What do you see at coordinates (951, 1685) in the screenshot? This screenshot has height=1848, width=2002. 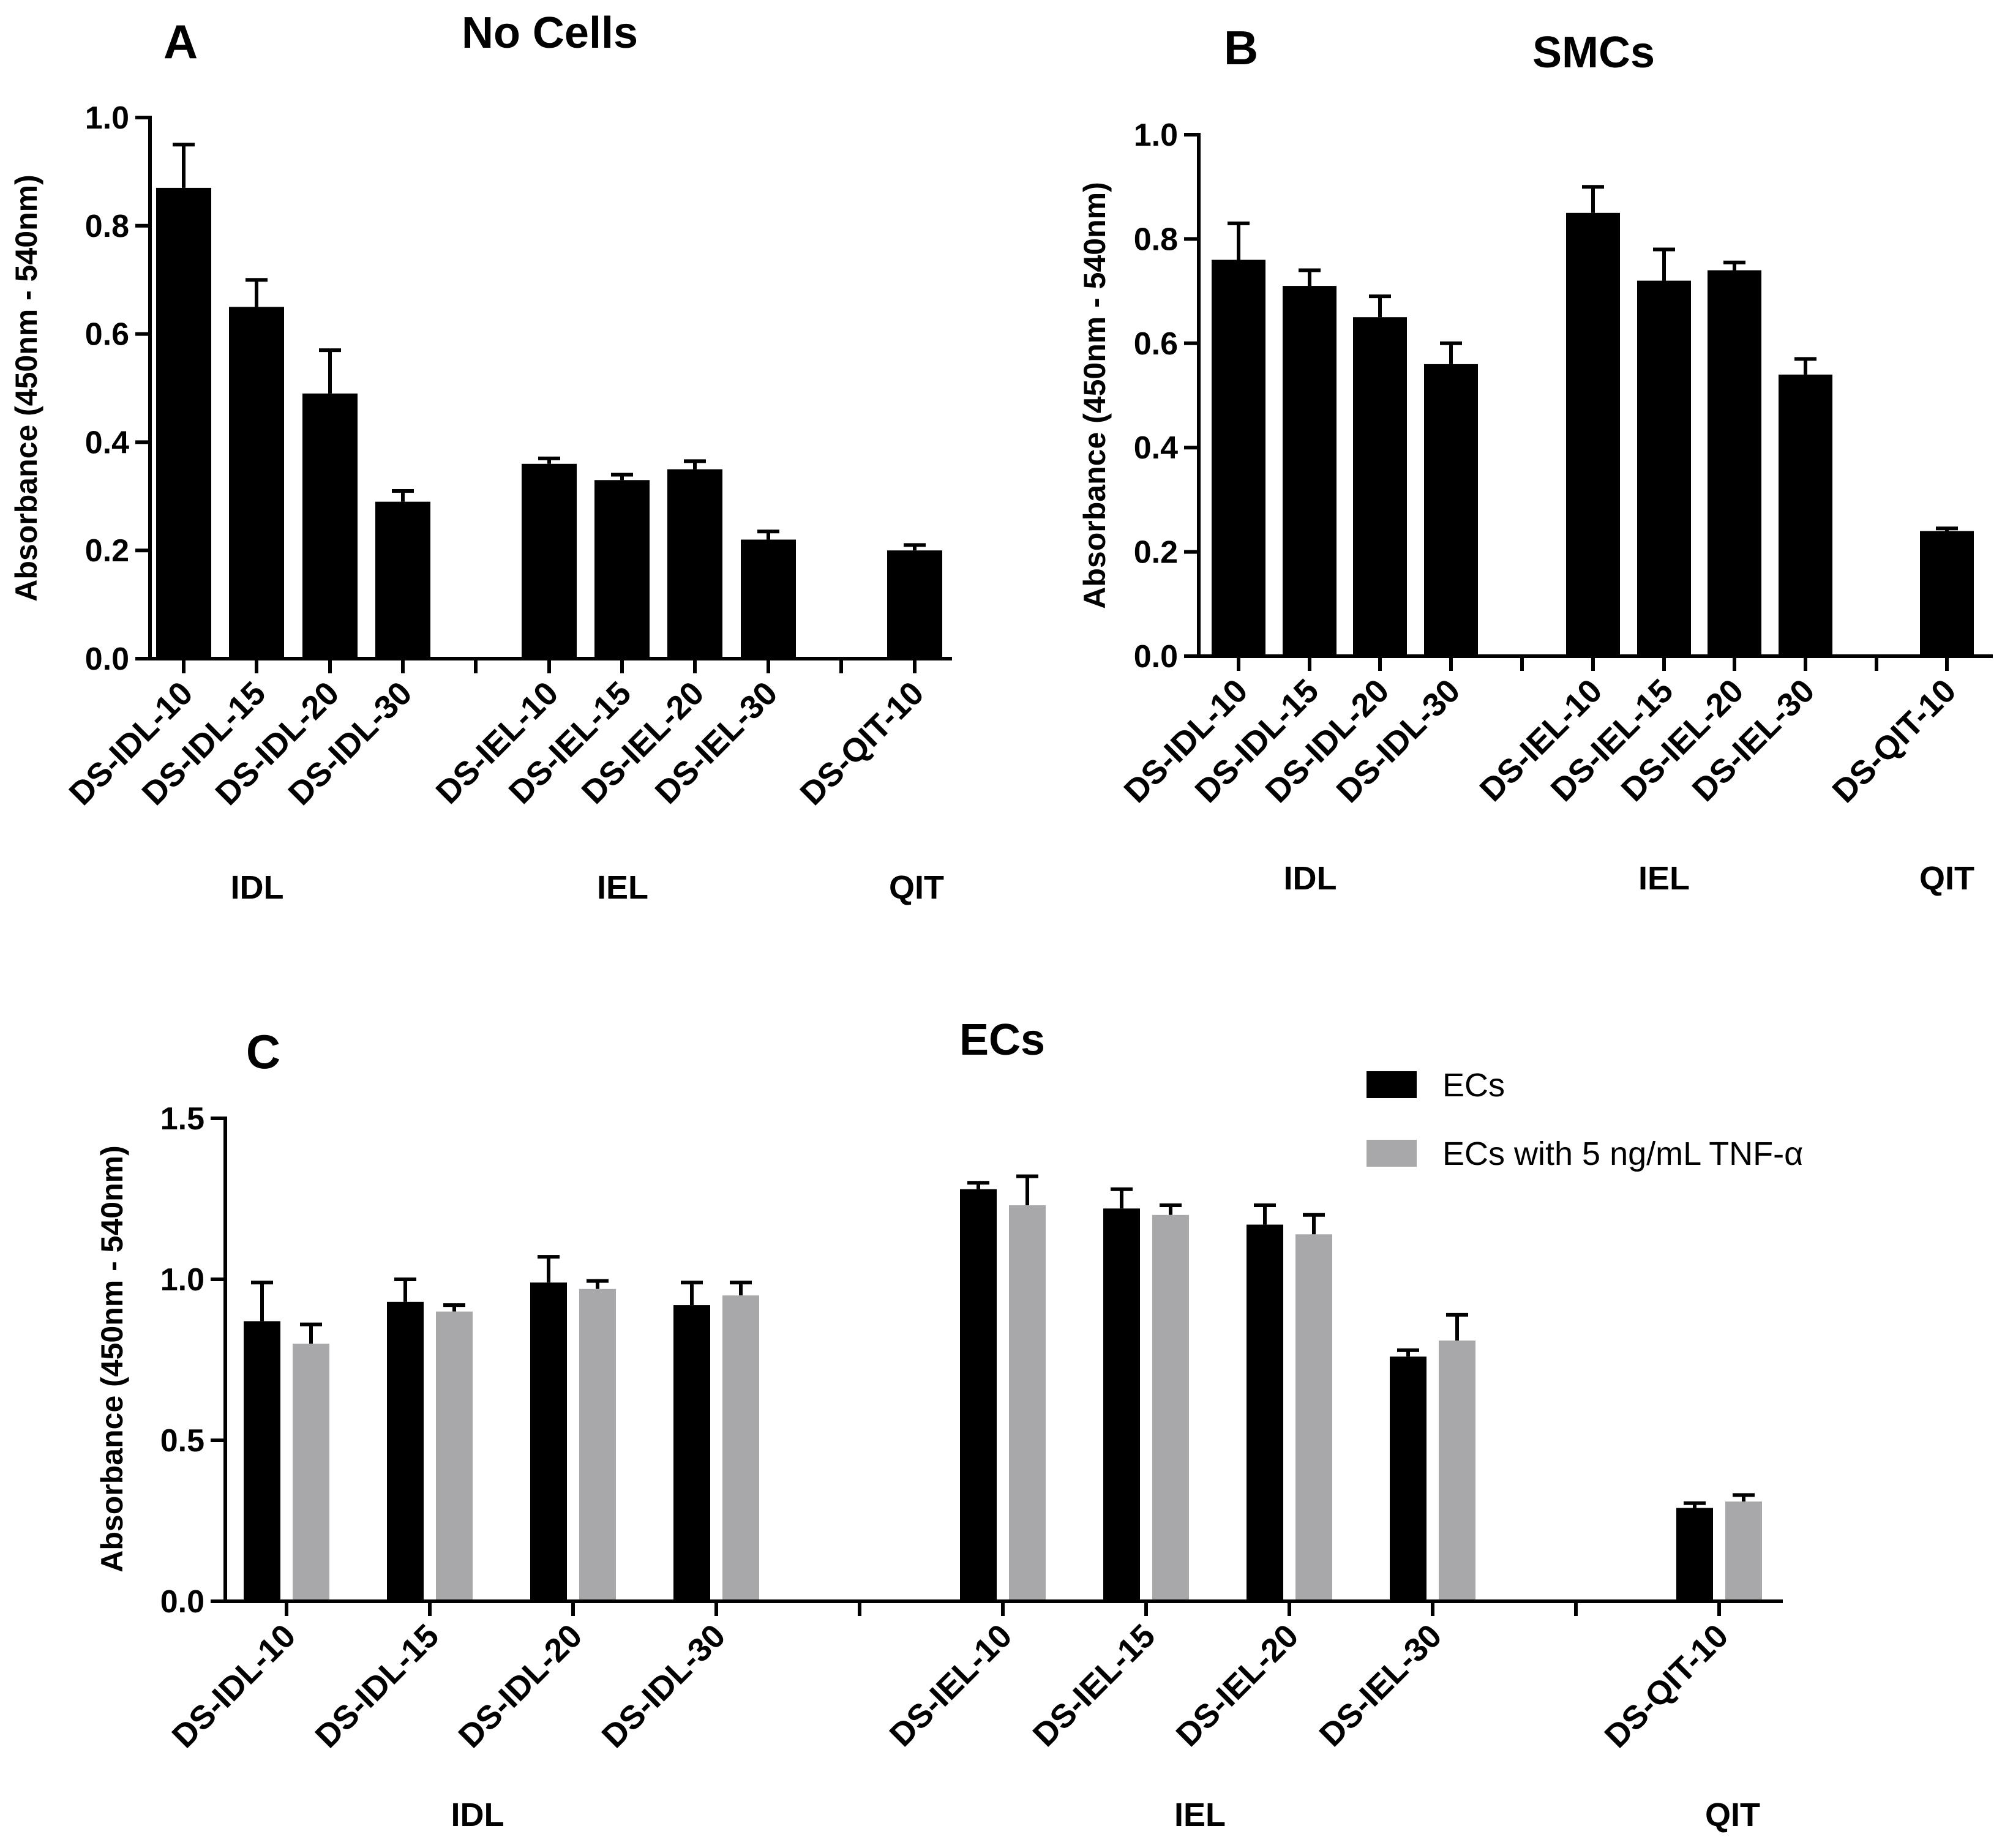 I see `x-tick-label: DS-IEL-10` at bounding box center [951, 1685].